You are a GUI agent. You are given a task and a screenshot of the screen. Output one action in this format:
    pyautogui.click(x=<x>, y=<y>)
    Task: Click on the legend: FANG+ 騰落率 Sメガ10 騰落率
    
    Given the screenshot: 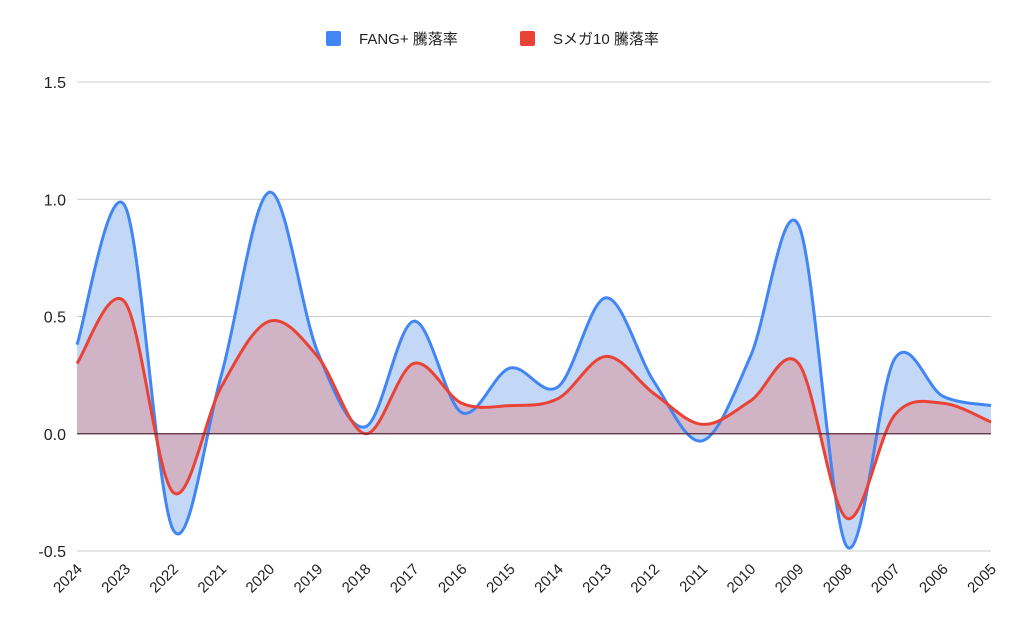 What is the action you would take?
    pyautogui.click(x=492, y=39)
    